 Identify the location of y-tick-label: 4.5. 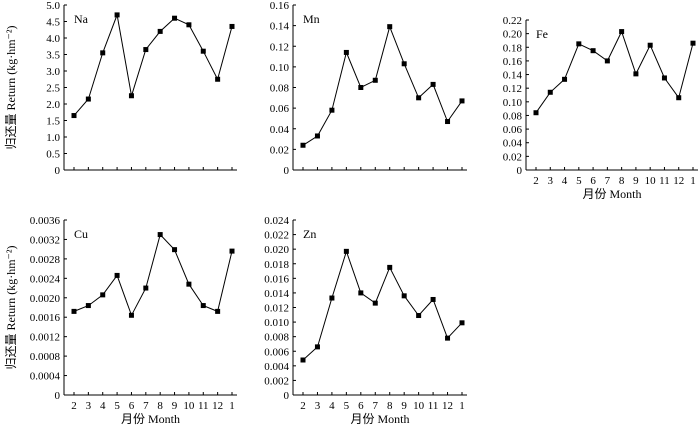
(53, 23).